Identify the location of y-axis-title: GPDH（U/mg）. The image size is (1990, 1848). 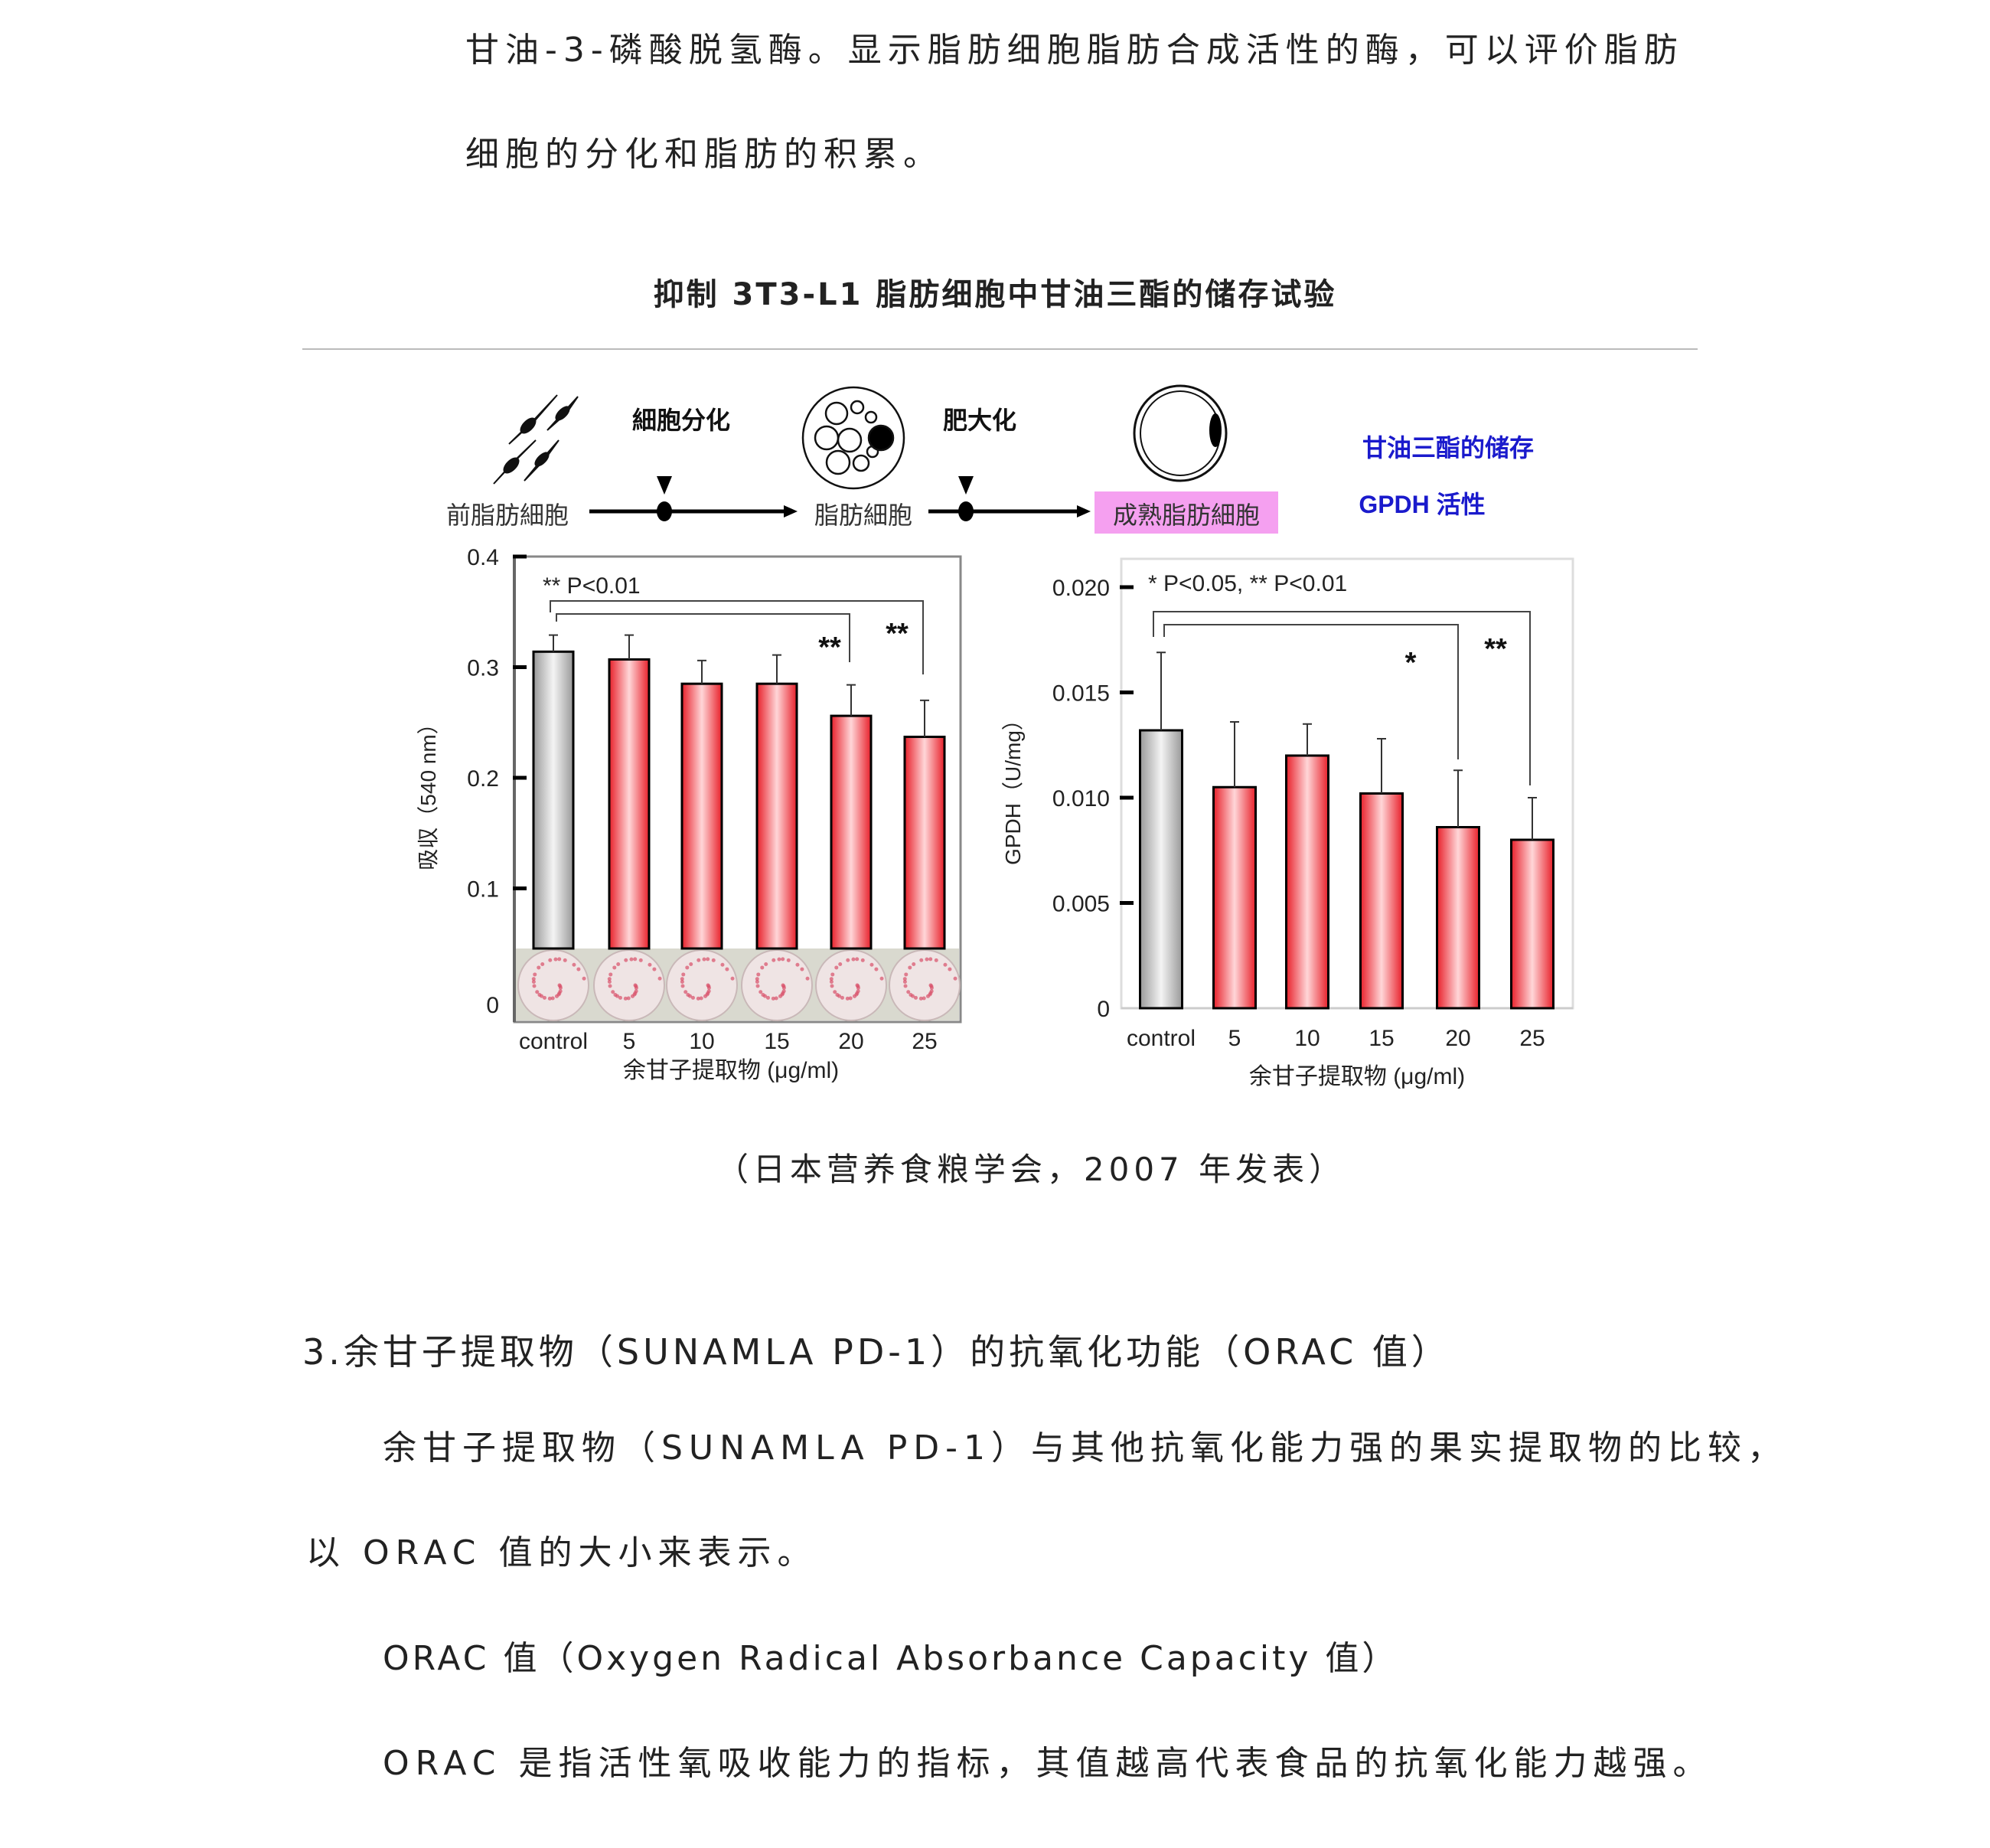
(1013, 787).